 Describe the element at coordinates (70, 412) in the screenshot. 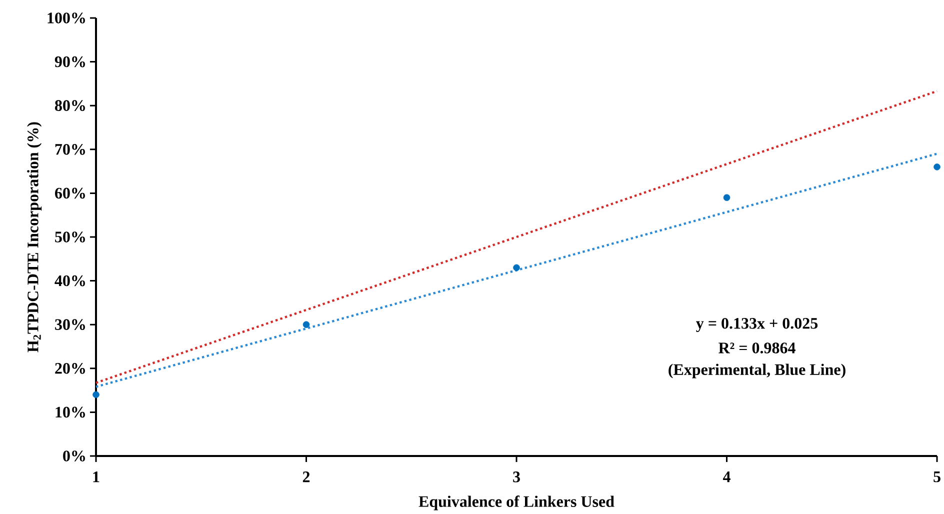

I see `y-tick-label: 10%` at that location.